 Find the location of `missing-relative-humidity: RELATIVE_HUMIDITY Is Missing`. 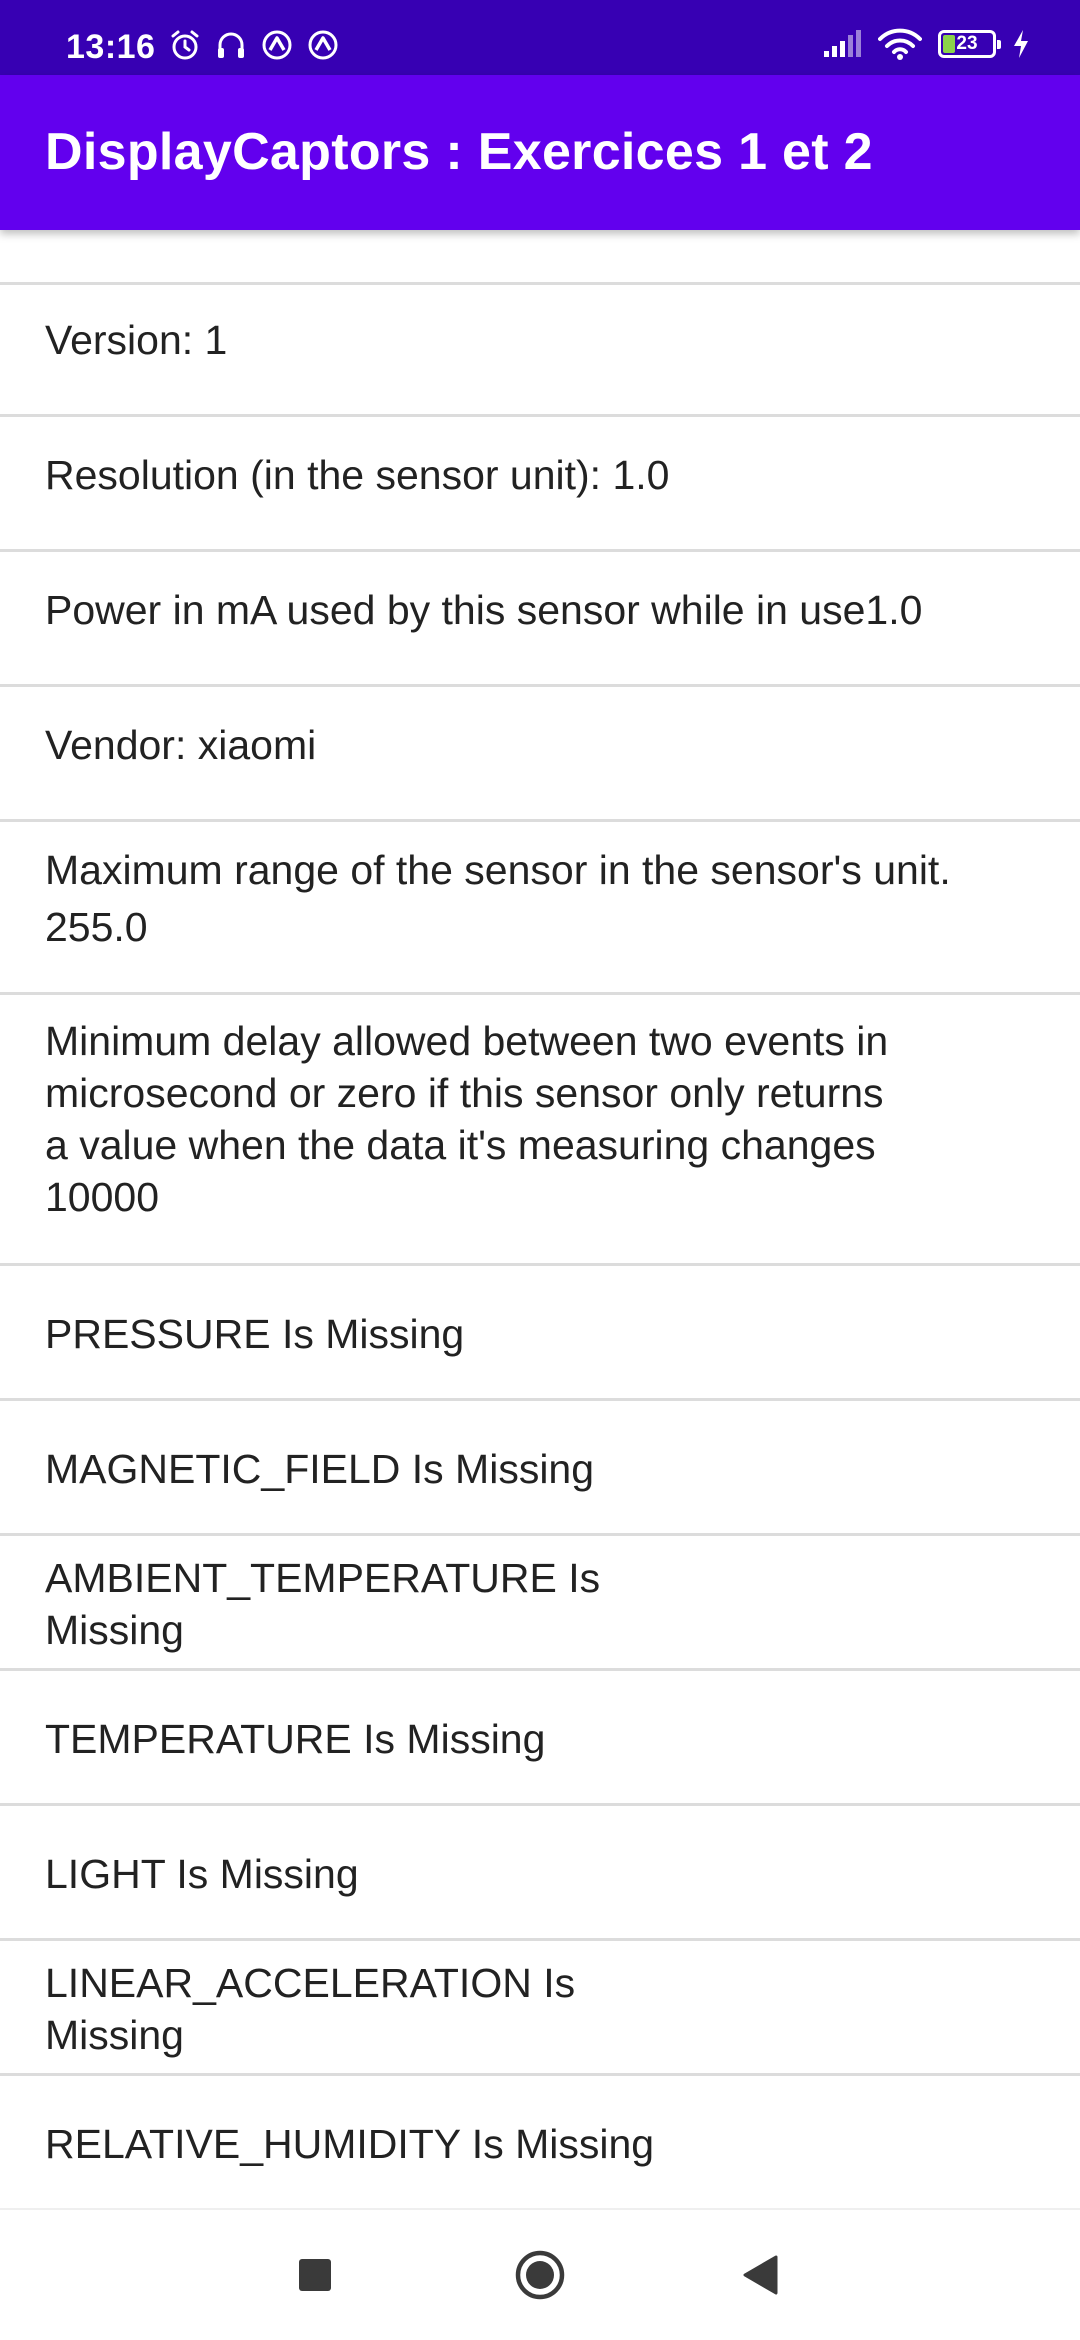

missing-relative-humidity: RELATIVE_HUMIDITY Is Missing is located at coordinates (350, 2144).